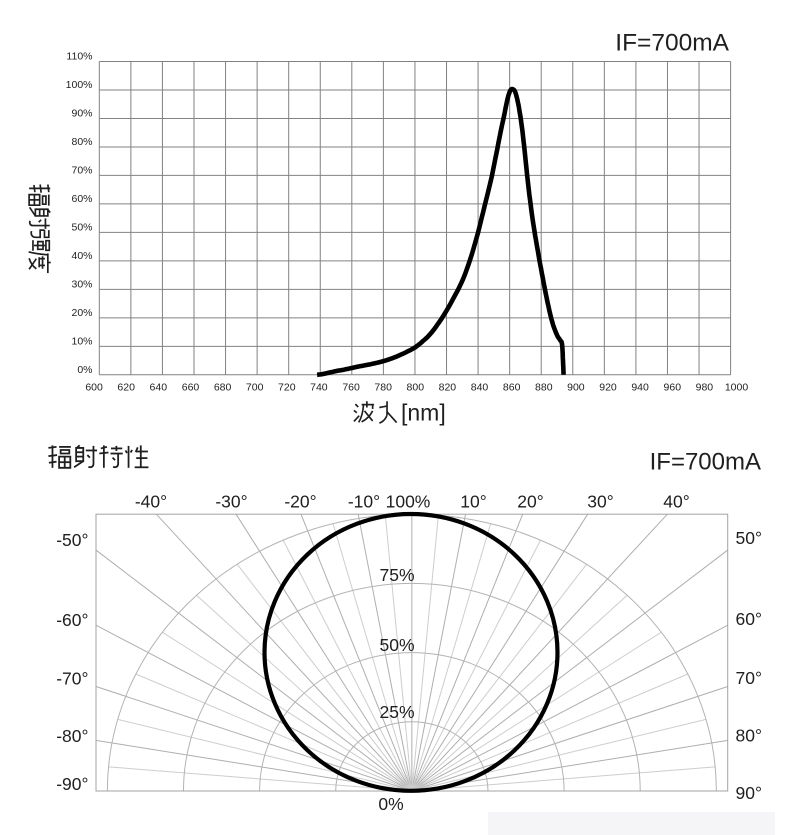  I want to click on svg-text: 30°, so click(600, 502).